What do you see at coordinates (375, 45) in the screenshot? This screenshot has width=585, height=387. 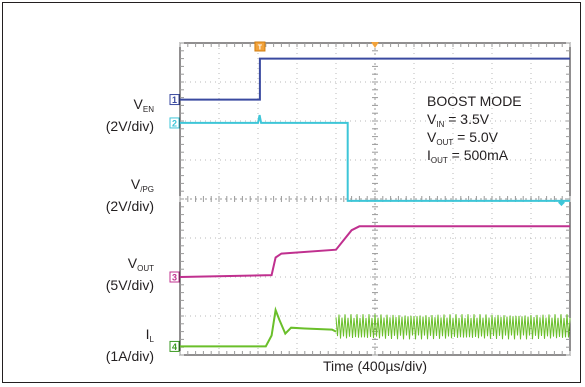 I see `center-time-marker` at bounding box center [375, 45].